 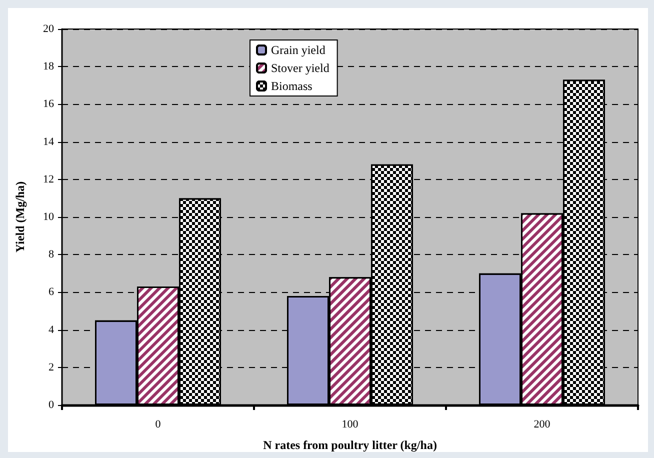 I want to click on y-tick-label: 2, so click(x=51, y=367).